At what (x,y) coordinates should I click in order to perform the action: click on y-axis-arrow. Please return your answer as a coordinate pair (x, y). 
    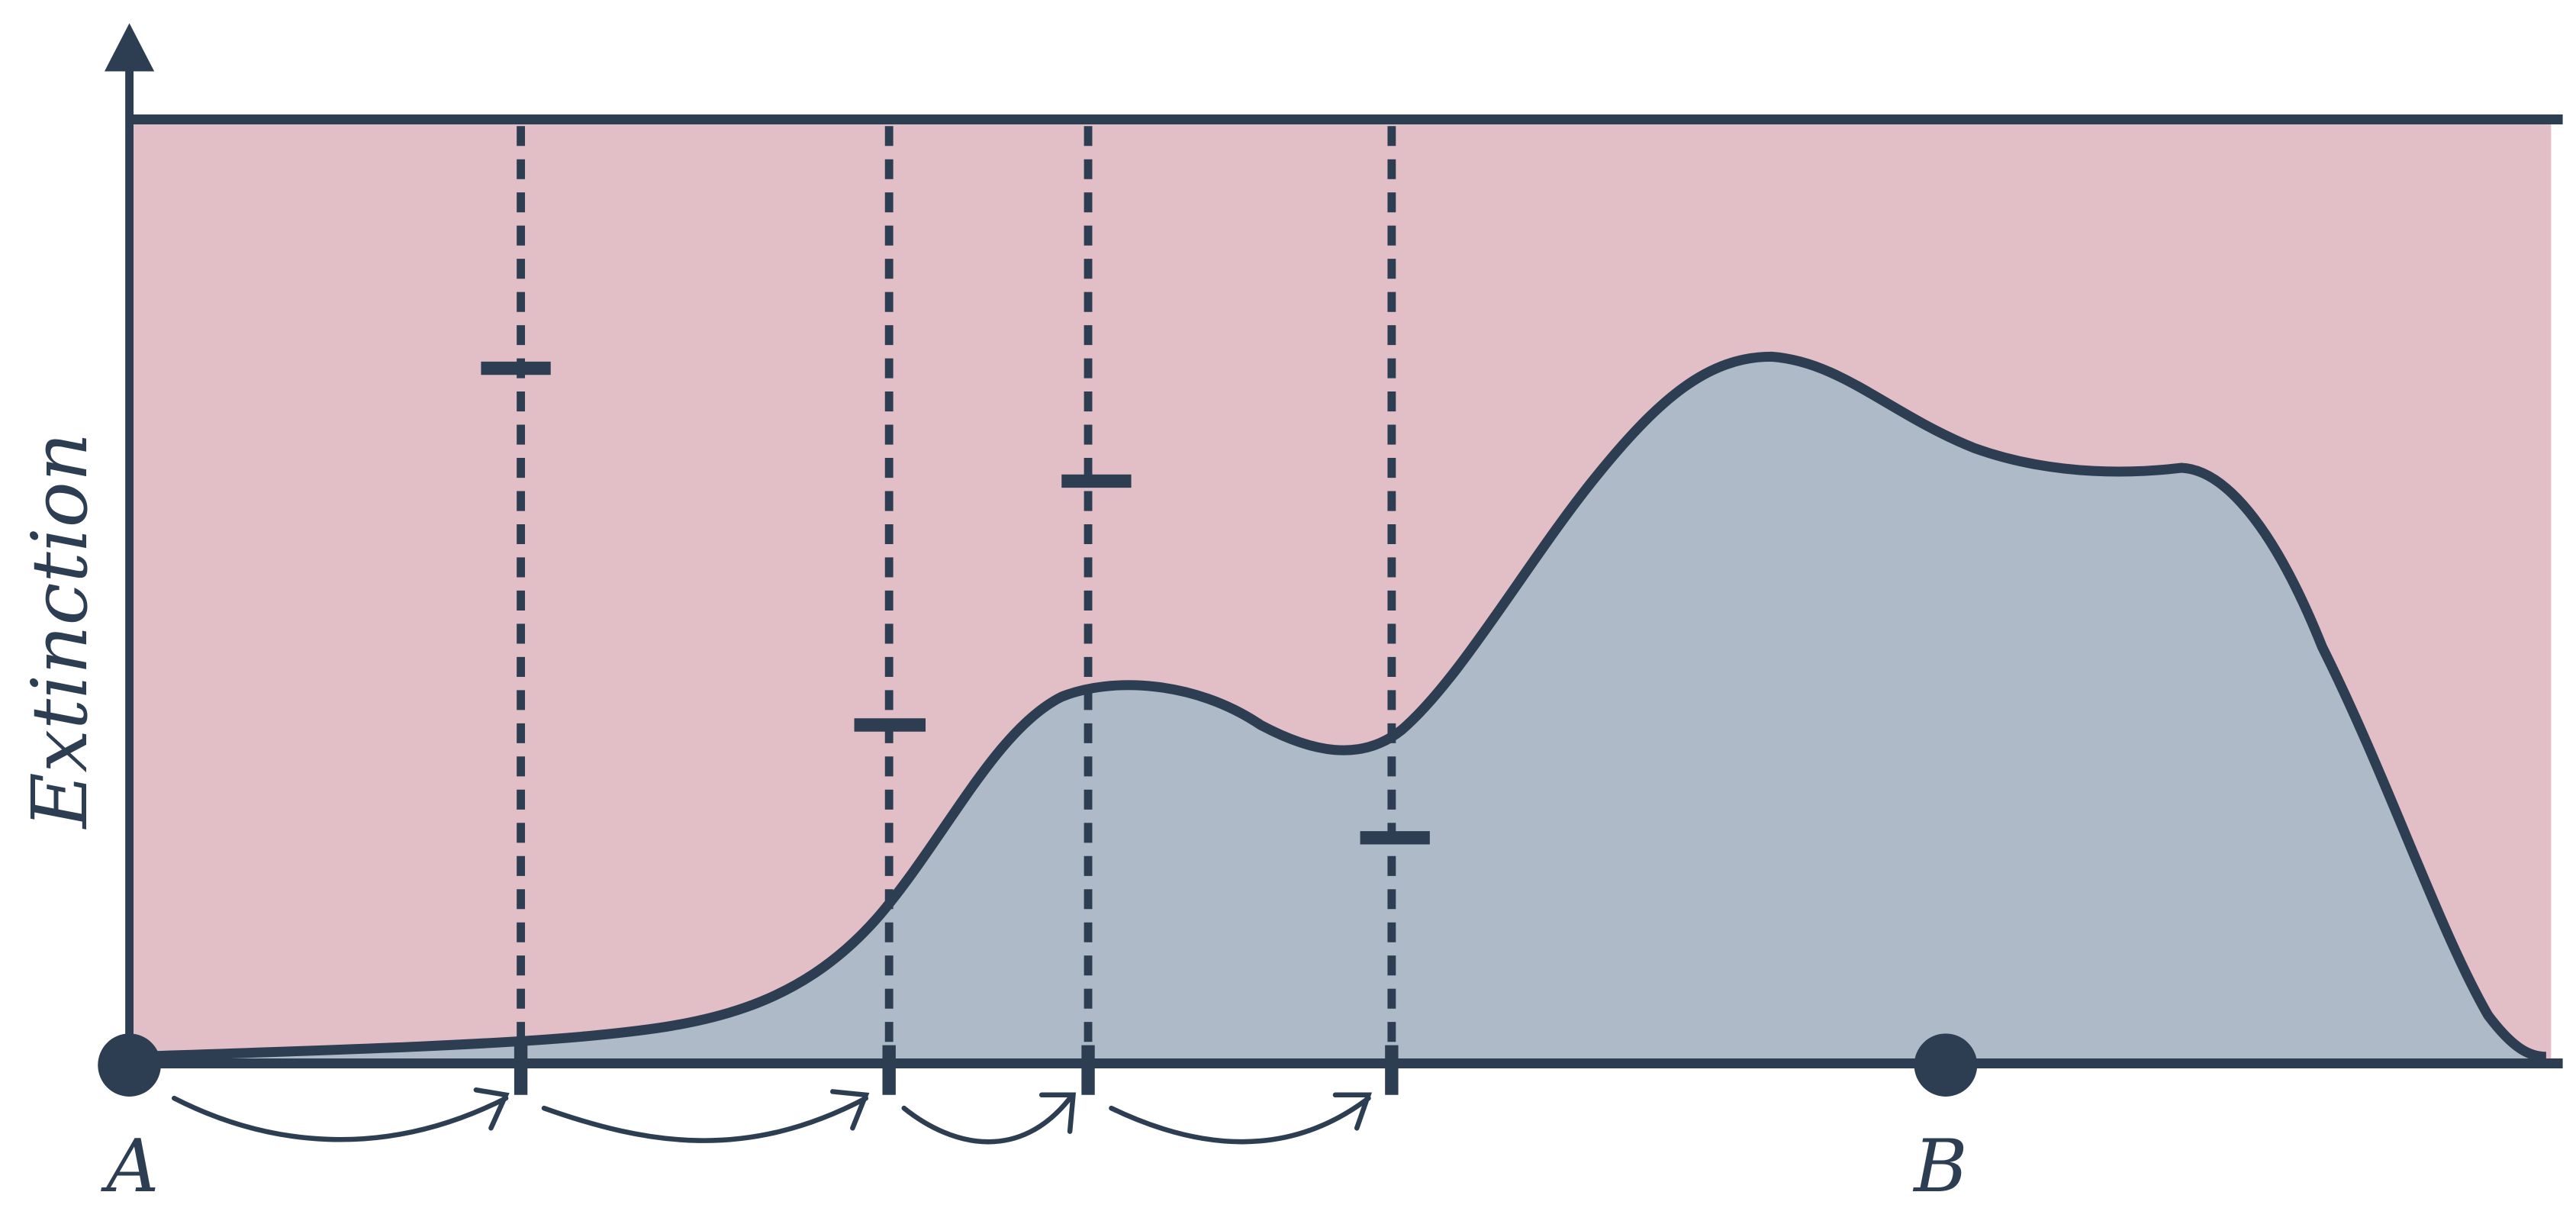
    Looking at the image, I should click on (129, 47).